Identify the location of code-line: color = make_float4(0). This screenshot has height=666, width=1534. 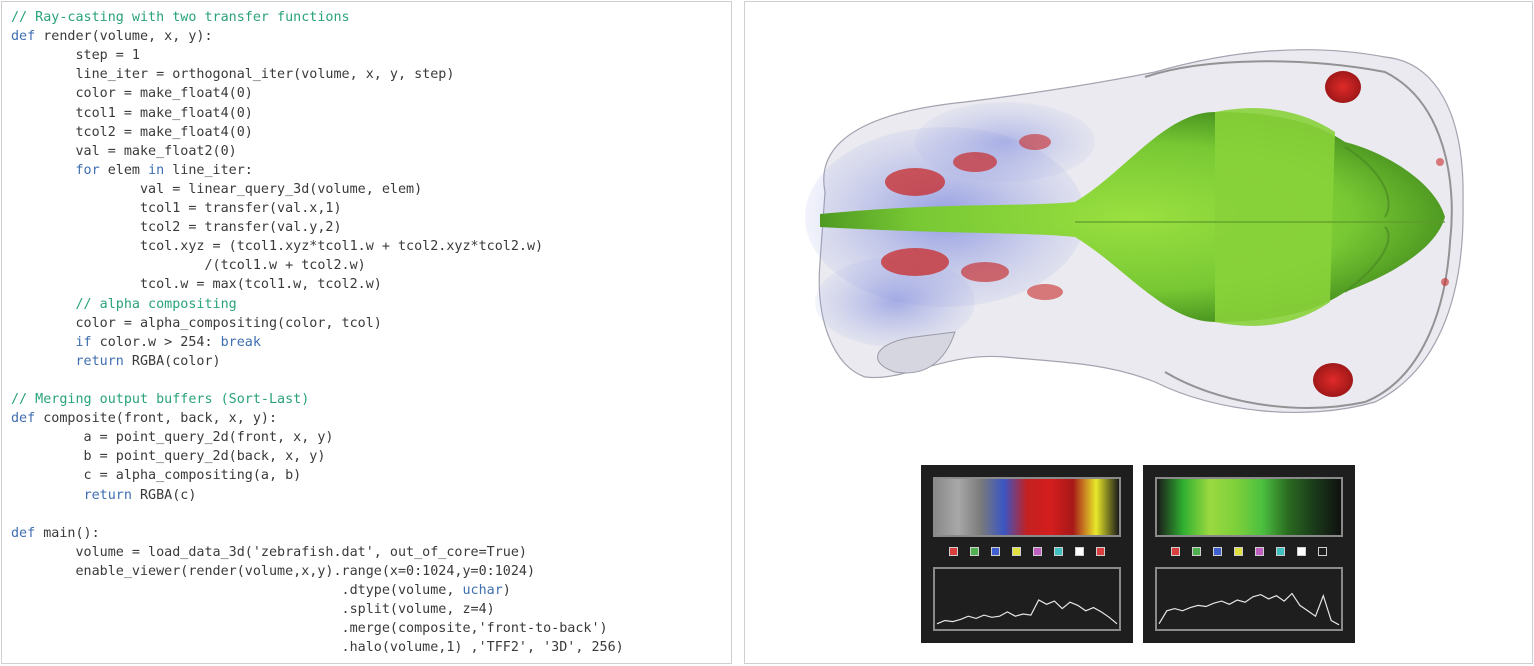
(132, 94).